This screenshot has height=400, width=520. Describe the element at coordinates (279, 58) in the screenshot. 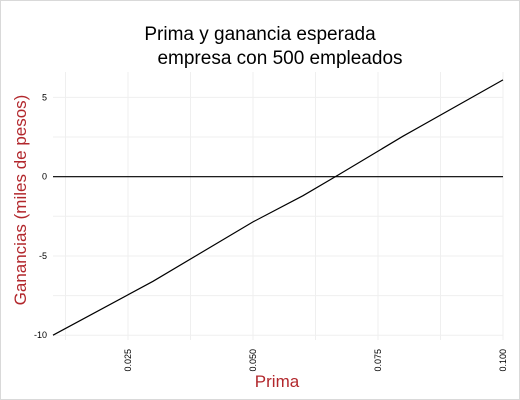

I see `chart-title-line-2: empresa con 500 empleados` at that location.